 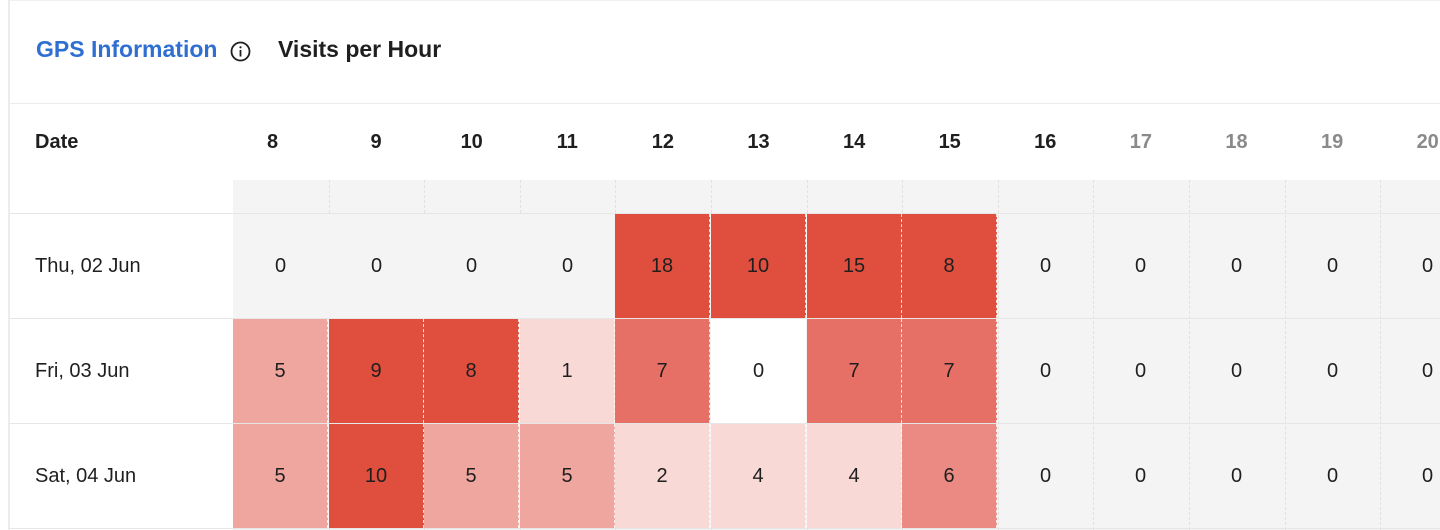 What do you see at coordinates (662, 266) in the screenshot?
I see `heatmap-cell: 18` at bounding box center [662, 266].